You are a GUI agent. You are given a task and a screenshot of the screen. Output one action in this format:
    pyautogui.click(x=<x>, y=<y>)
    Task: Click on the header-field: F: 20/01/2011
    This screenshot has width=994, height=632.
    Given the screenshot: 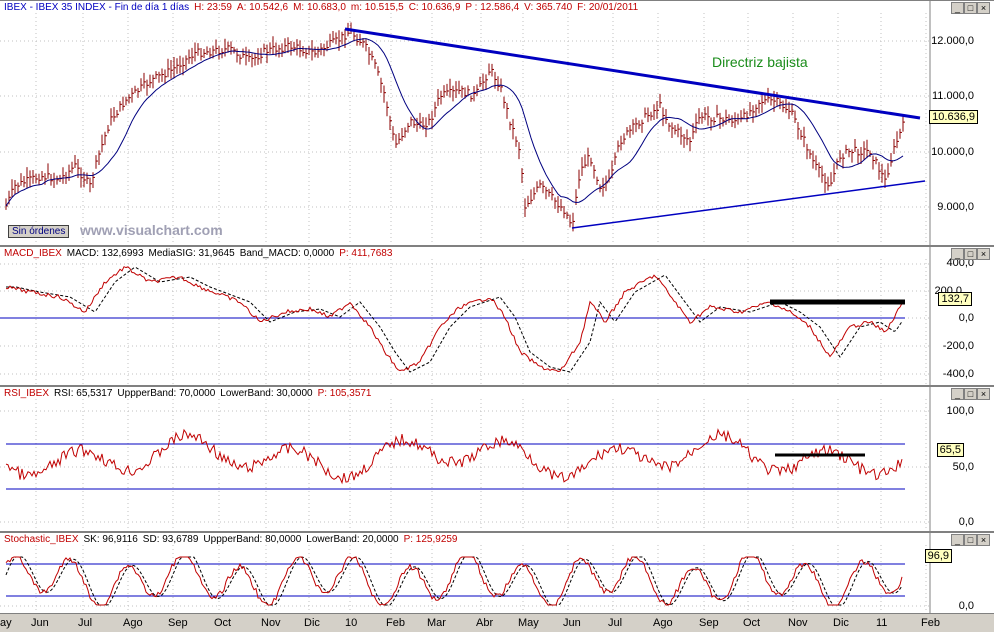 What is the action you would take?
    pyautogui.click(x=608, y=7)
    